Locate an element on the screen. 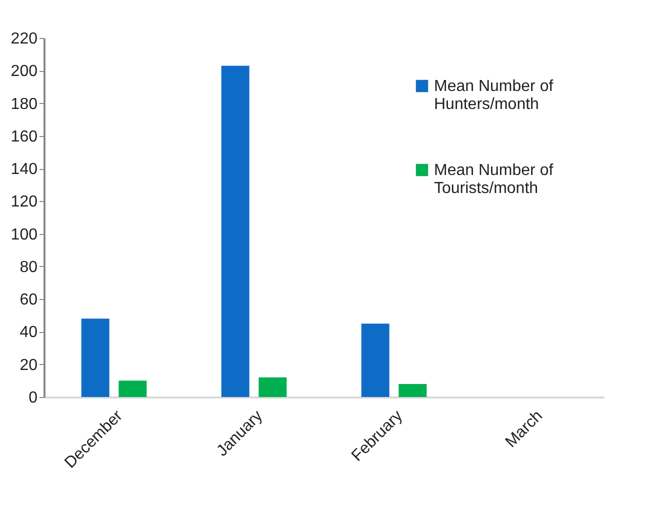  y-tick-label: 180 is located at coordinates (24, 104).